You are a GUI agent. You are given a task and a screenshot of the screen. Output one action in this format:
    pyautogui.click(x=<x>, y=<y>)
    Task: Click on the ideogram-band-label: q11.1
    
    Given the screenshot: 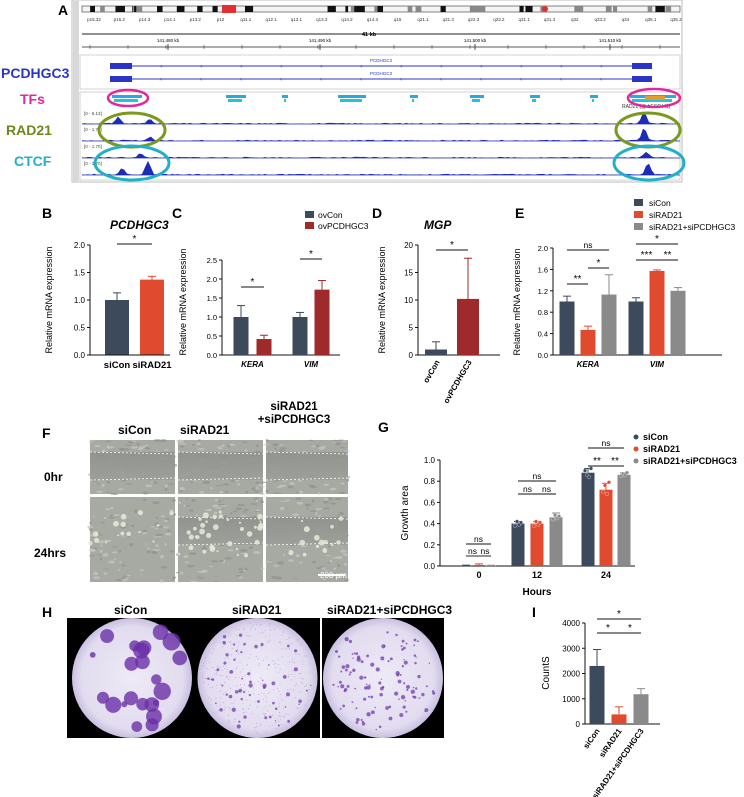 What is the action you would take?
    pyautogui.click(x=245, y=19)
    